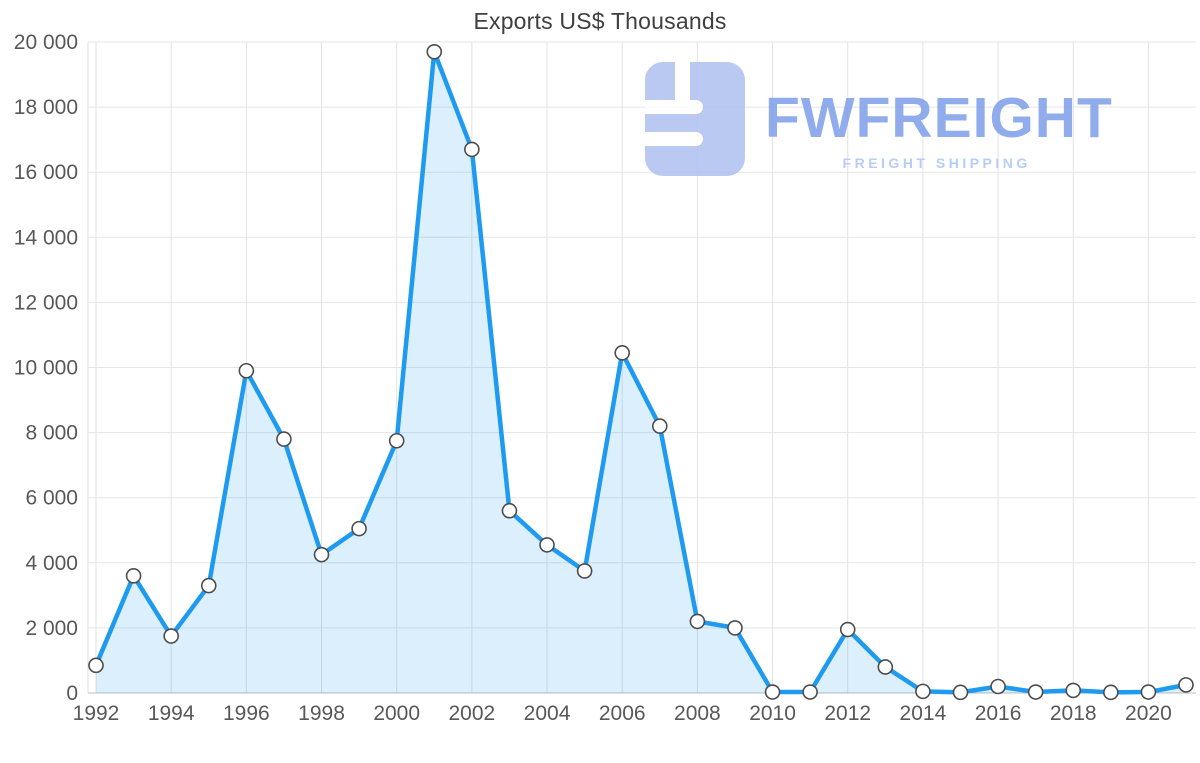 Image resolution: width=1200 pixels, height=763 pixels. I want to click on data-point-1994, so click(171, 636).